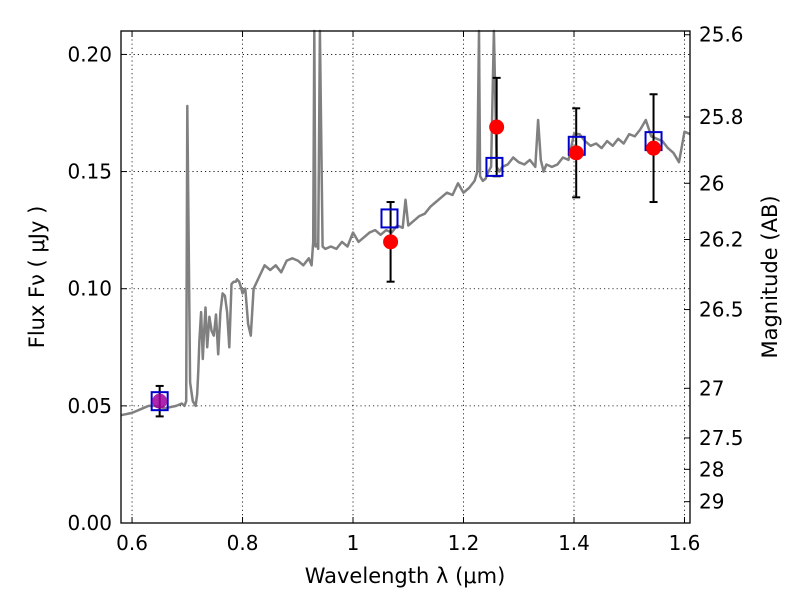  I want to click on mag-tick-label: 29, so click(711, 502).